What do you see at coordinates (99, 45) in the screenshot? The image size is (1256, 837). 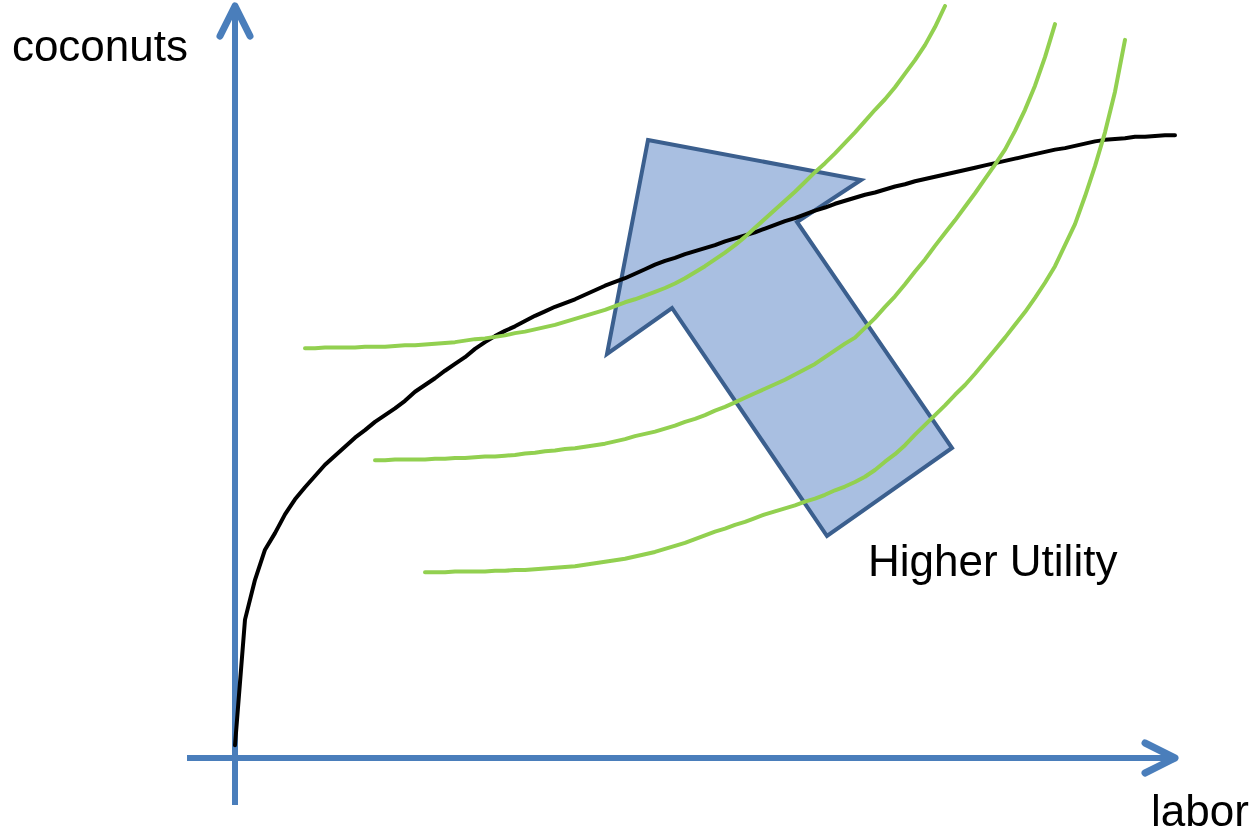 I see `y-axis-title: coconuts` at bounding box center [99, 45].